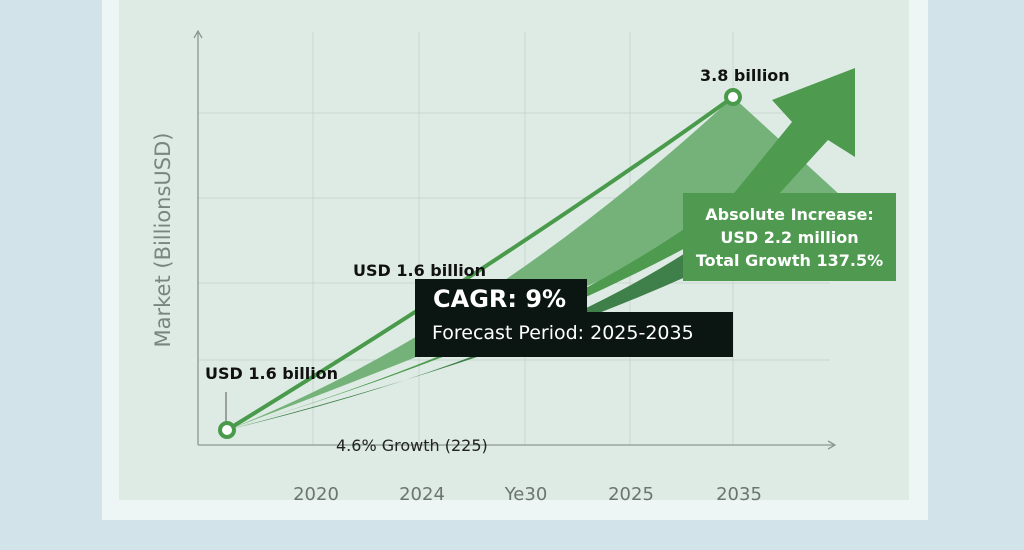  What do you see at coordinates (412, 445) in the screenshot?
I see `growth-note: 4.6% Growth (225)` at bounding box center [412, 445].